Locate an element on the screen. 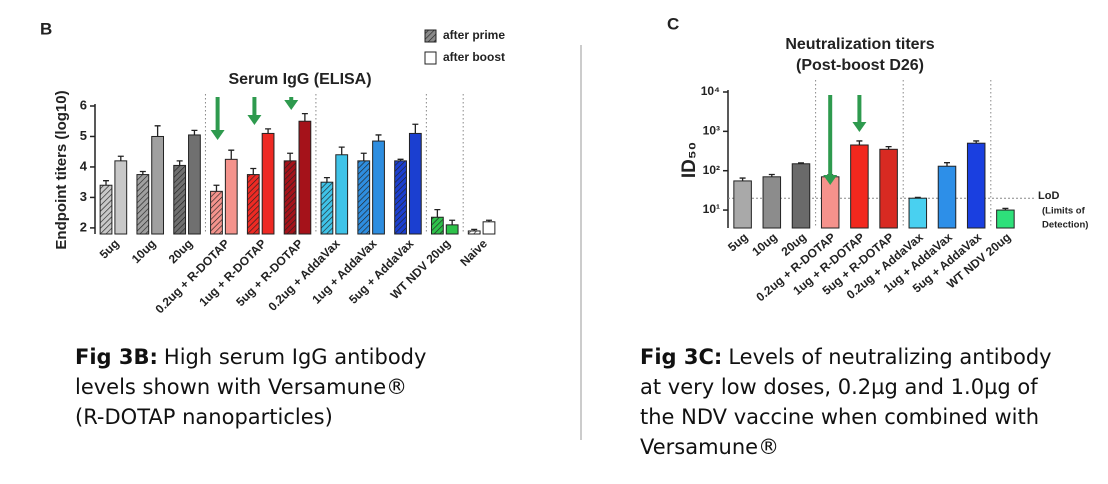 Image resolution: width=1108 pixels, height=484 pixels. panel-label: C is located at coordinates (673, 23).